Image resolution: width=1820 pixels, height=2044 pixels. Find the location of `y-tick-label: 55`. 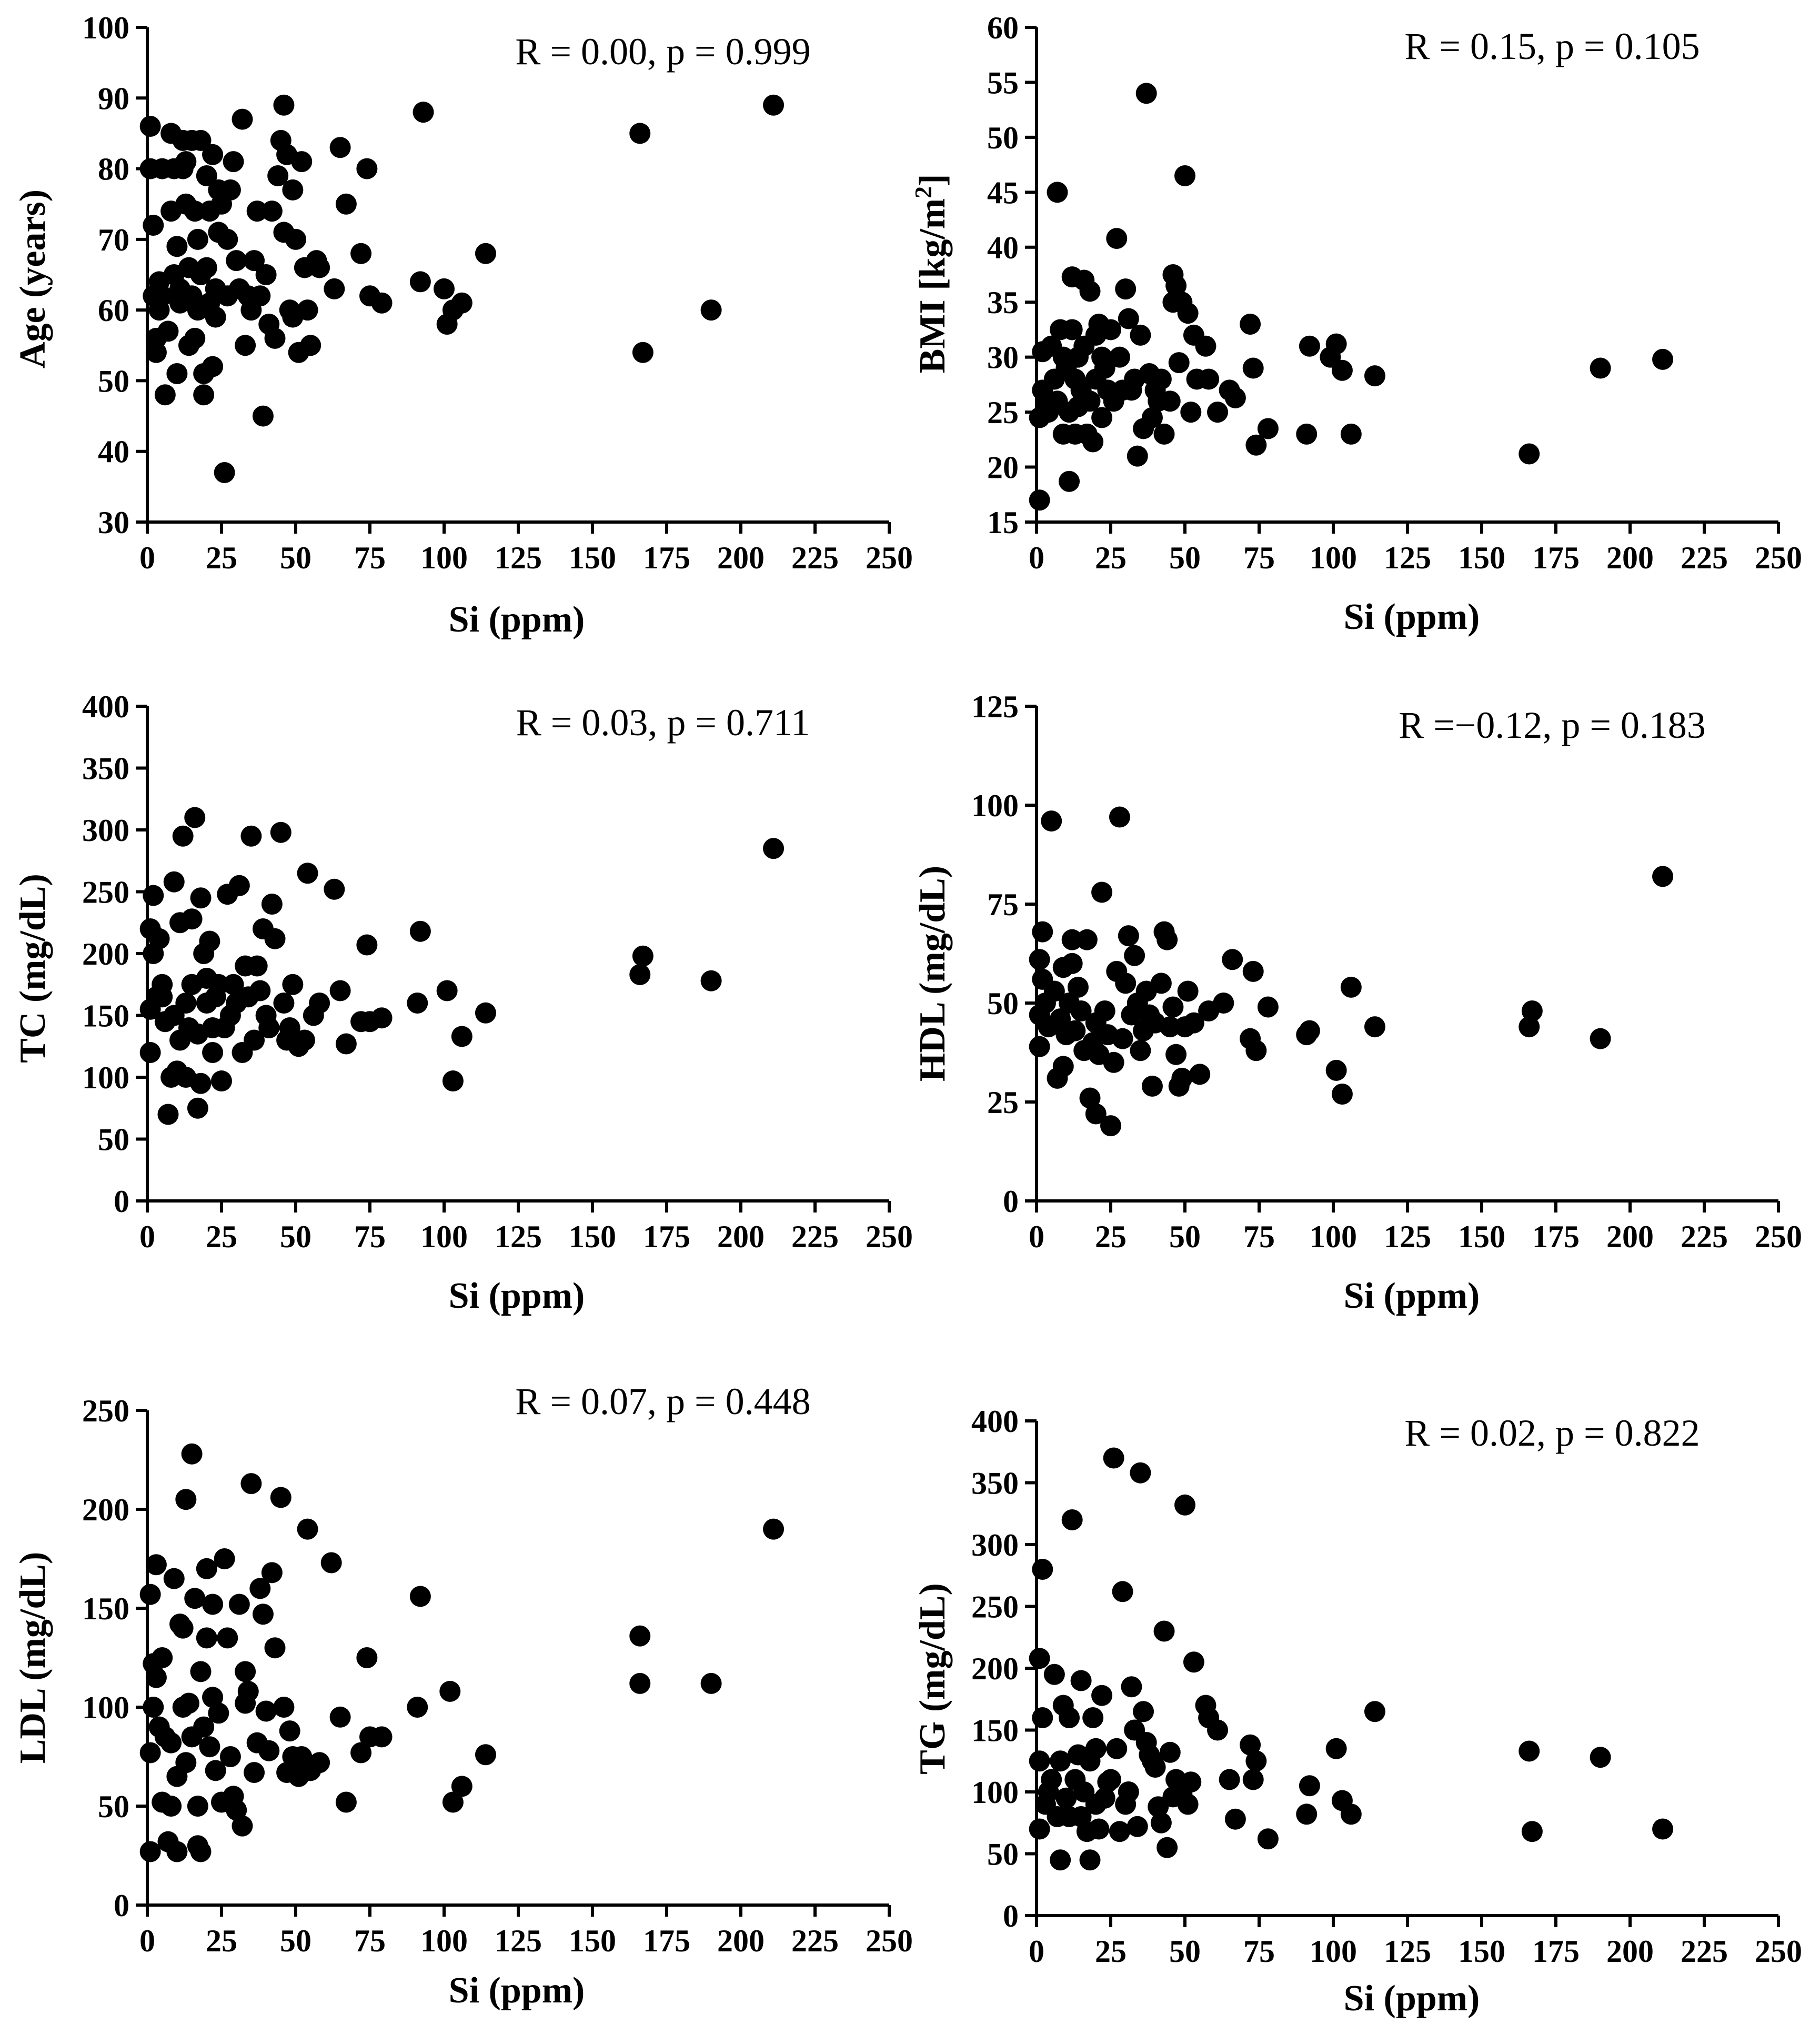

y-tick-label: 55 is located at coordinates (1003, 82).